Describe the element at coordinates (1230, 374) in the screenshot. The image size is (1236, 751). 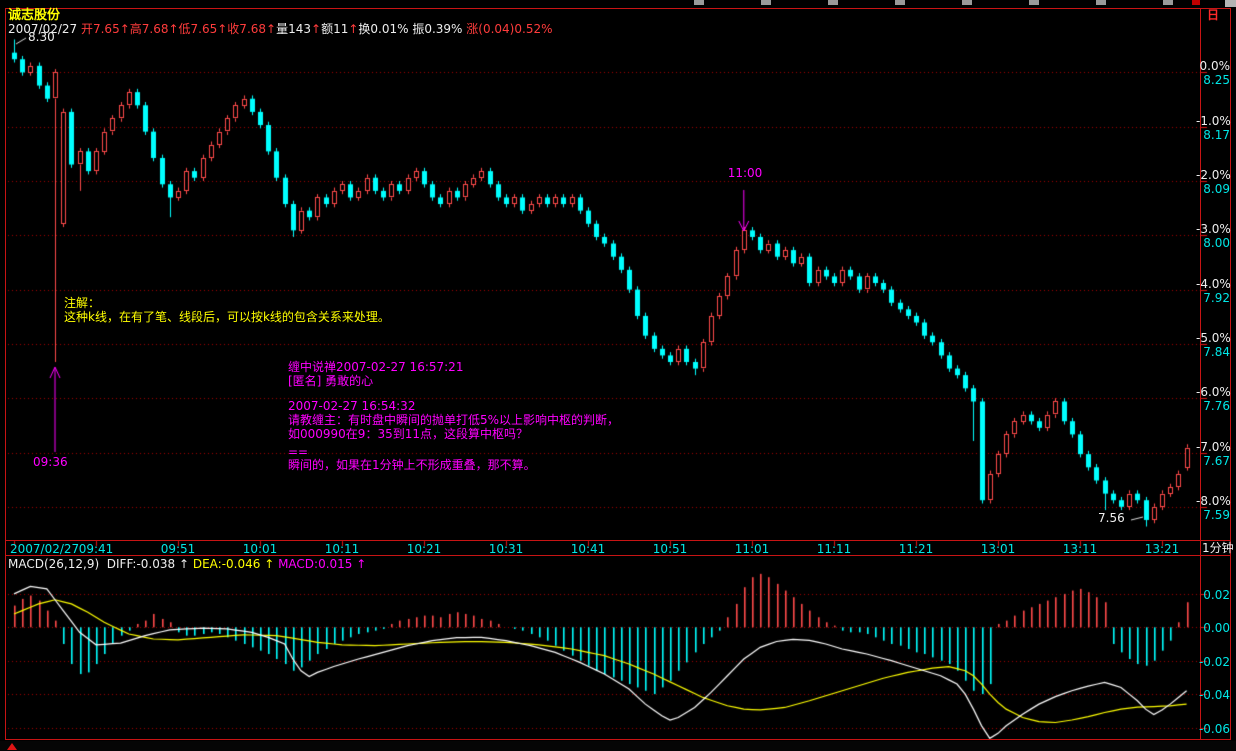
I see `frame-right` at that location.